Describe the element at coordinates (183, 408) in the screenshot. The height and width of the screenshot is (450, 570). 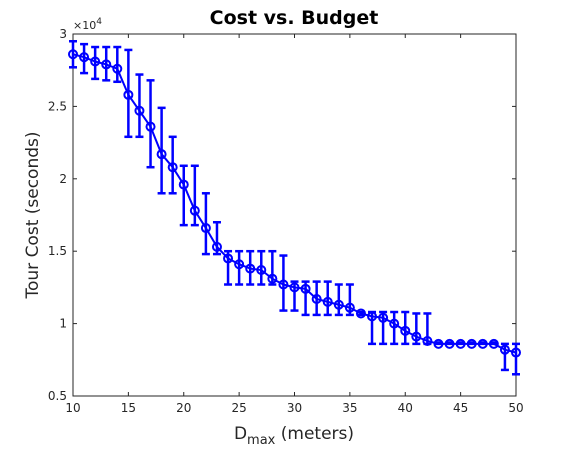
I see `x-tick-label: 20` at that location.